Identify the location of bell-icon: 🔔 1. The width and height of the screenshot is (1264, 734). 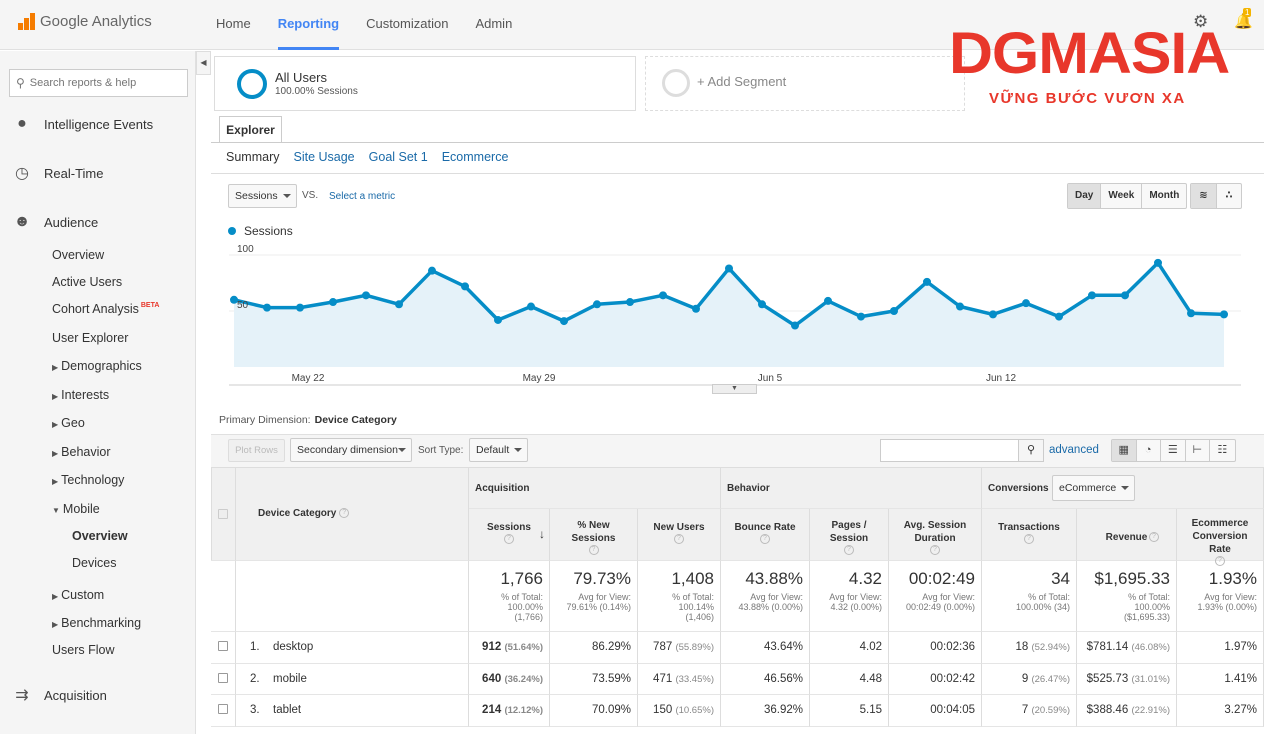
(1243, 19).